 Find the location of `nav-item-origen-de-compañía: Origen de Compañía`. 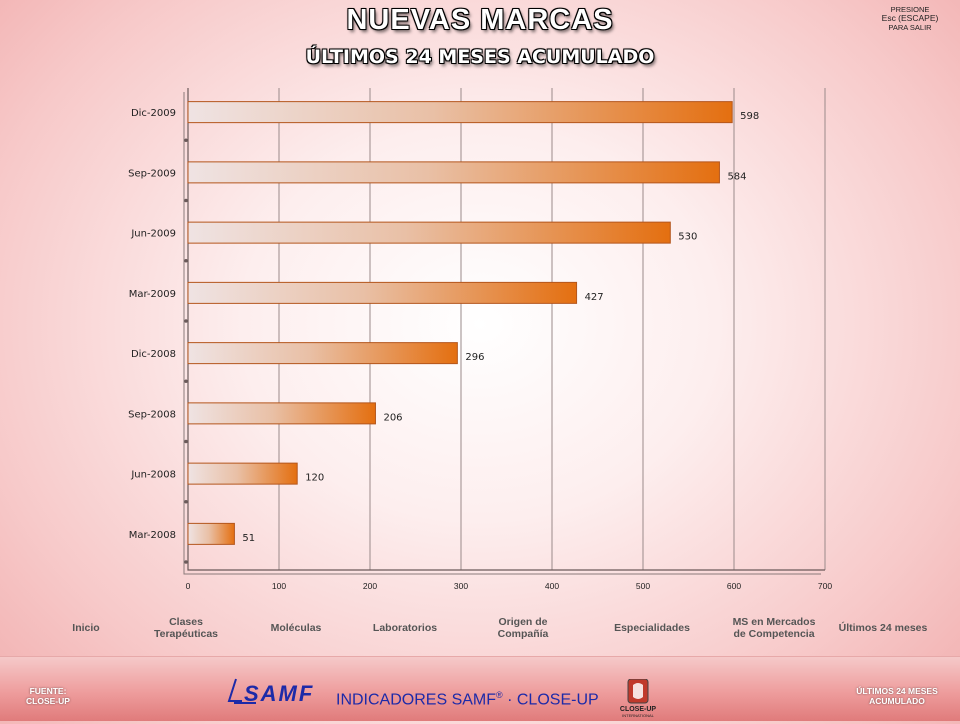

nav-item-origen-de-compañía: Origen de Compañía is located at coordinates (523, 628).